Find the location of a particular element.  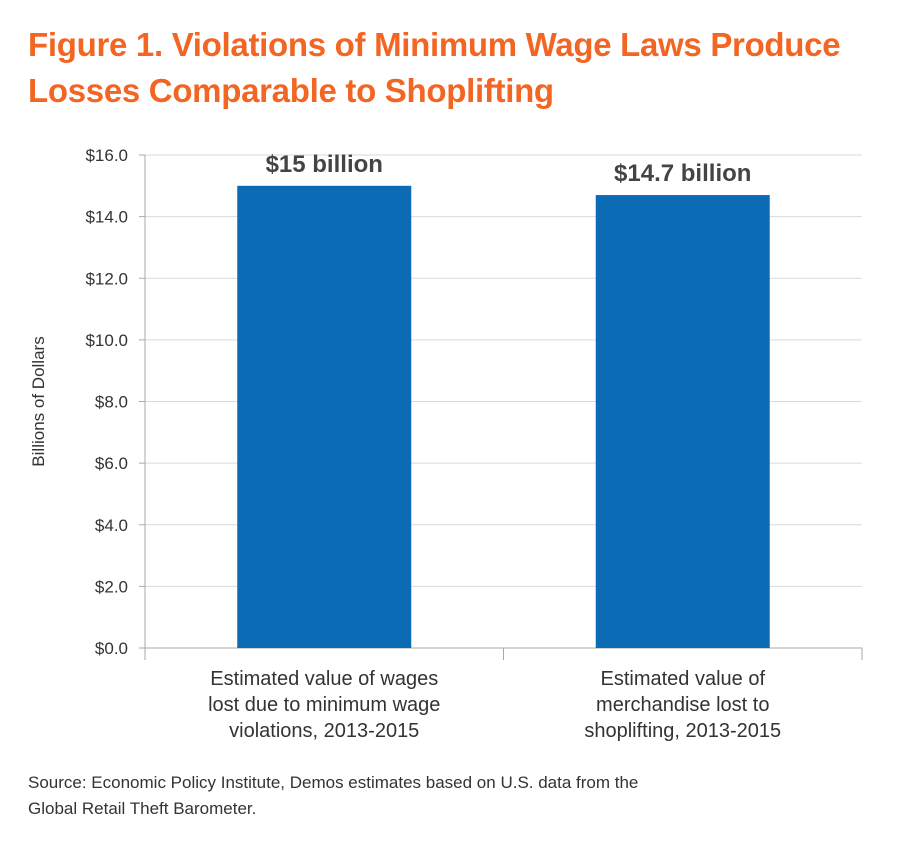

x-category-label: Estimated value of is located at coordinates (682, 679).